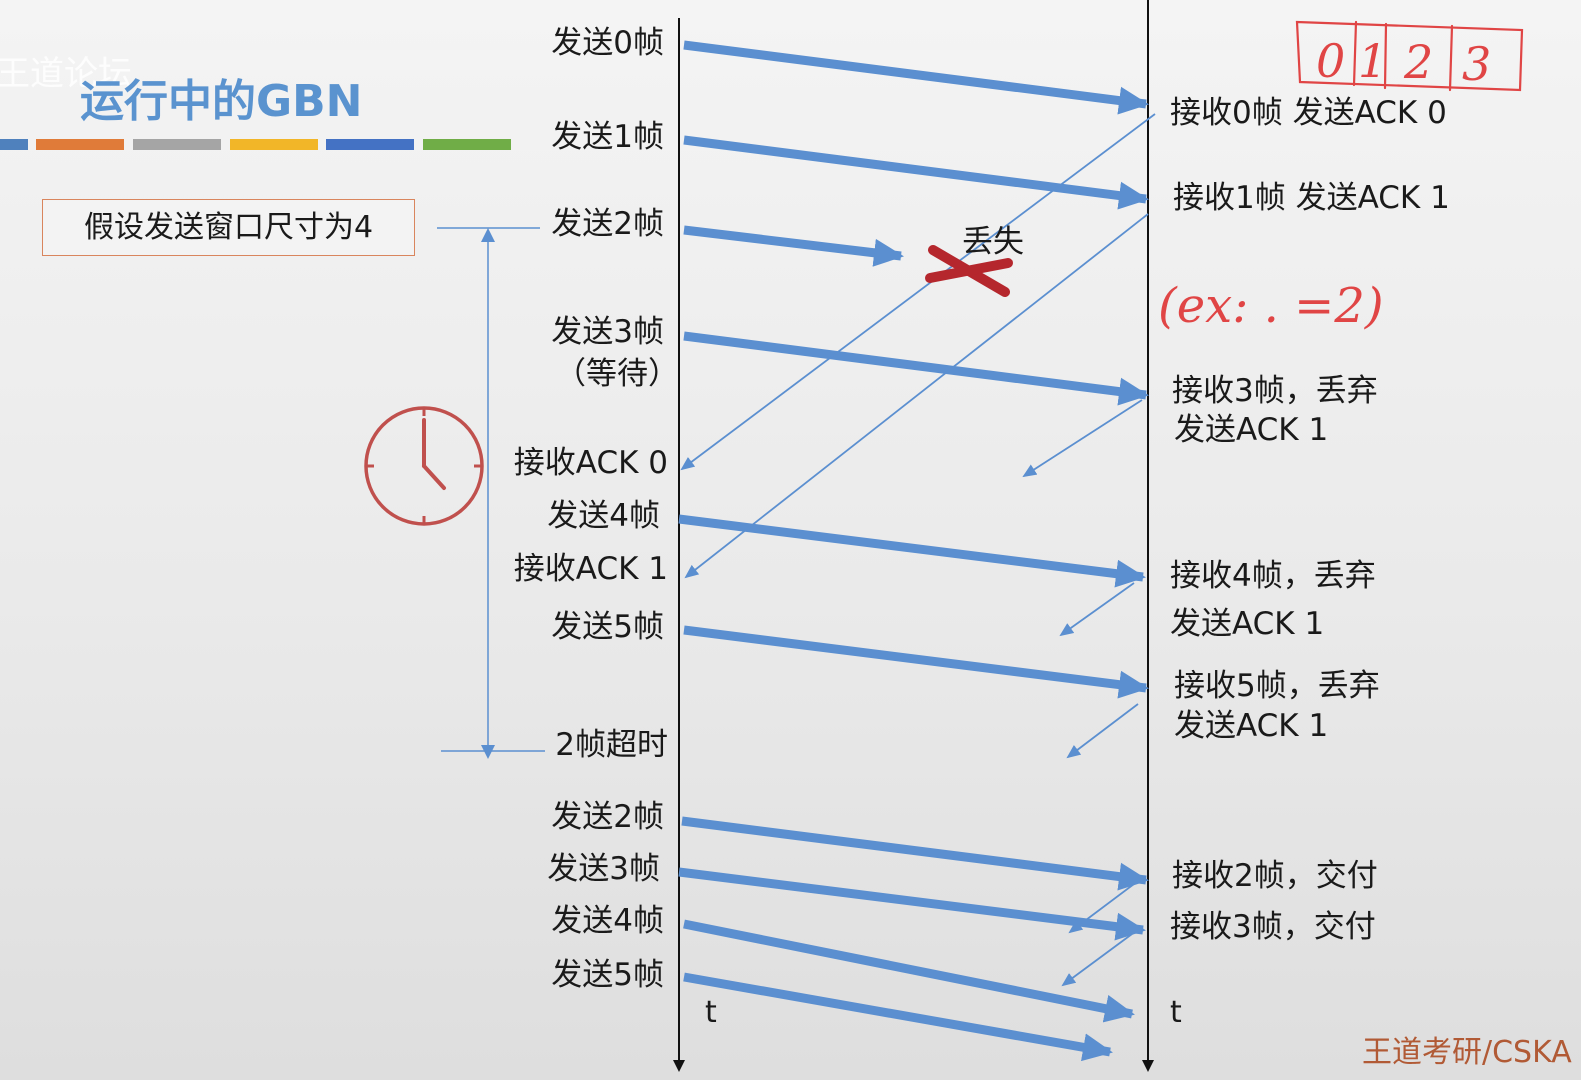 This screenshot has height=1080, width=1581. I want to click on hw-number-1: 1, so click(1372, 61).